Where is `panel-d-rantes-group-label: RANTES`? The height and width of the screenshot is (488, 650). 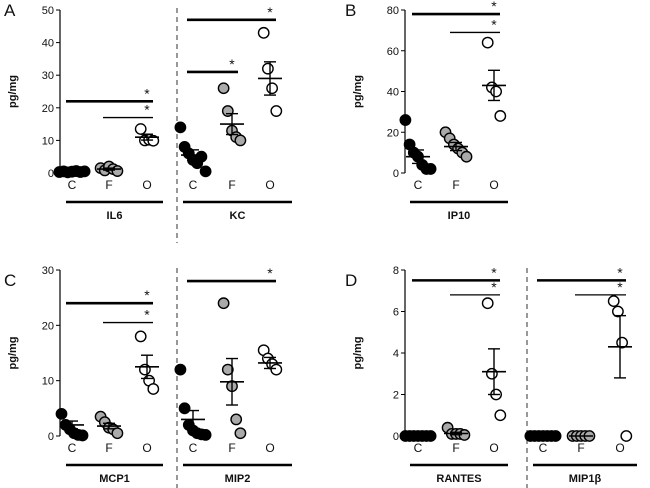
panel-d-rantes-group-label: RANTES is located at coordinates (458, 479).